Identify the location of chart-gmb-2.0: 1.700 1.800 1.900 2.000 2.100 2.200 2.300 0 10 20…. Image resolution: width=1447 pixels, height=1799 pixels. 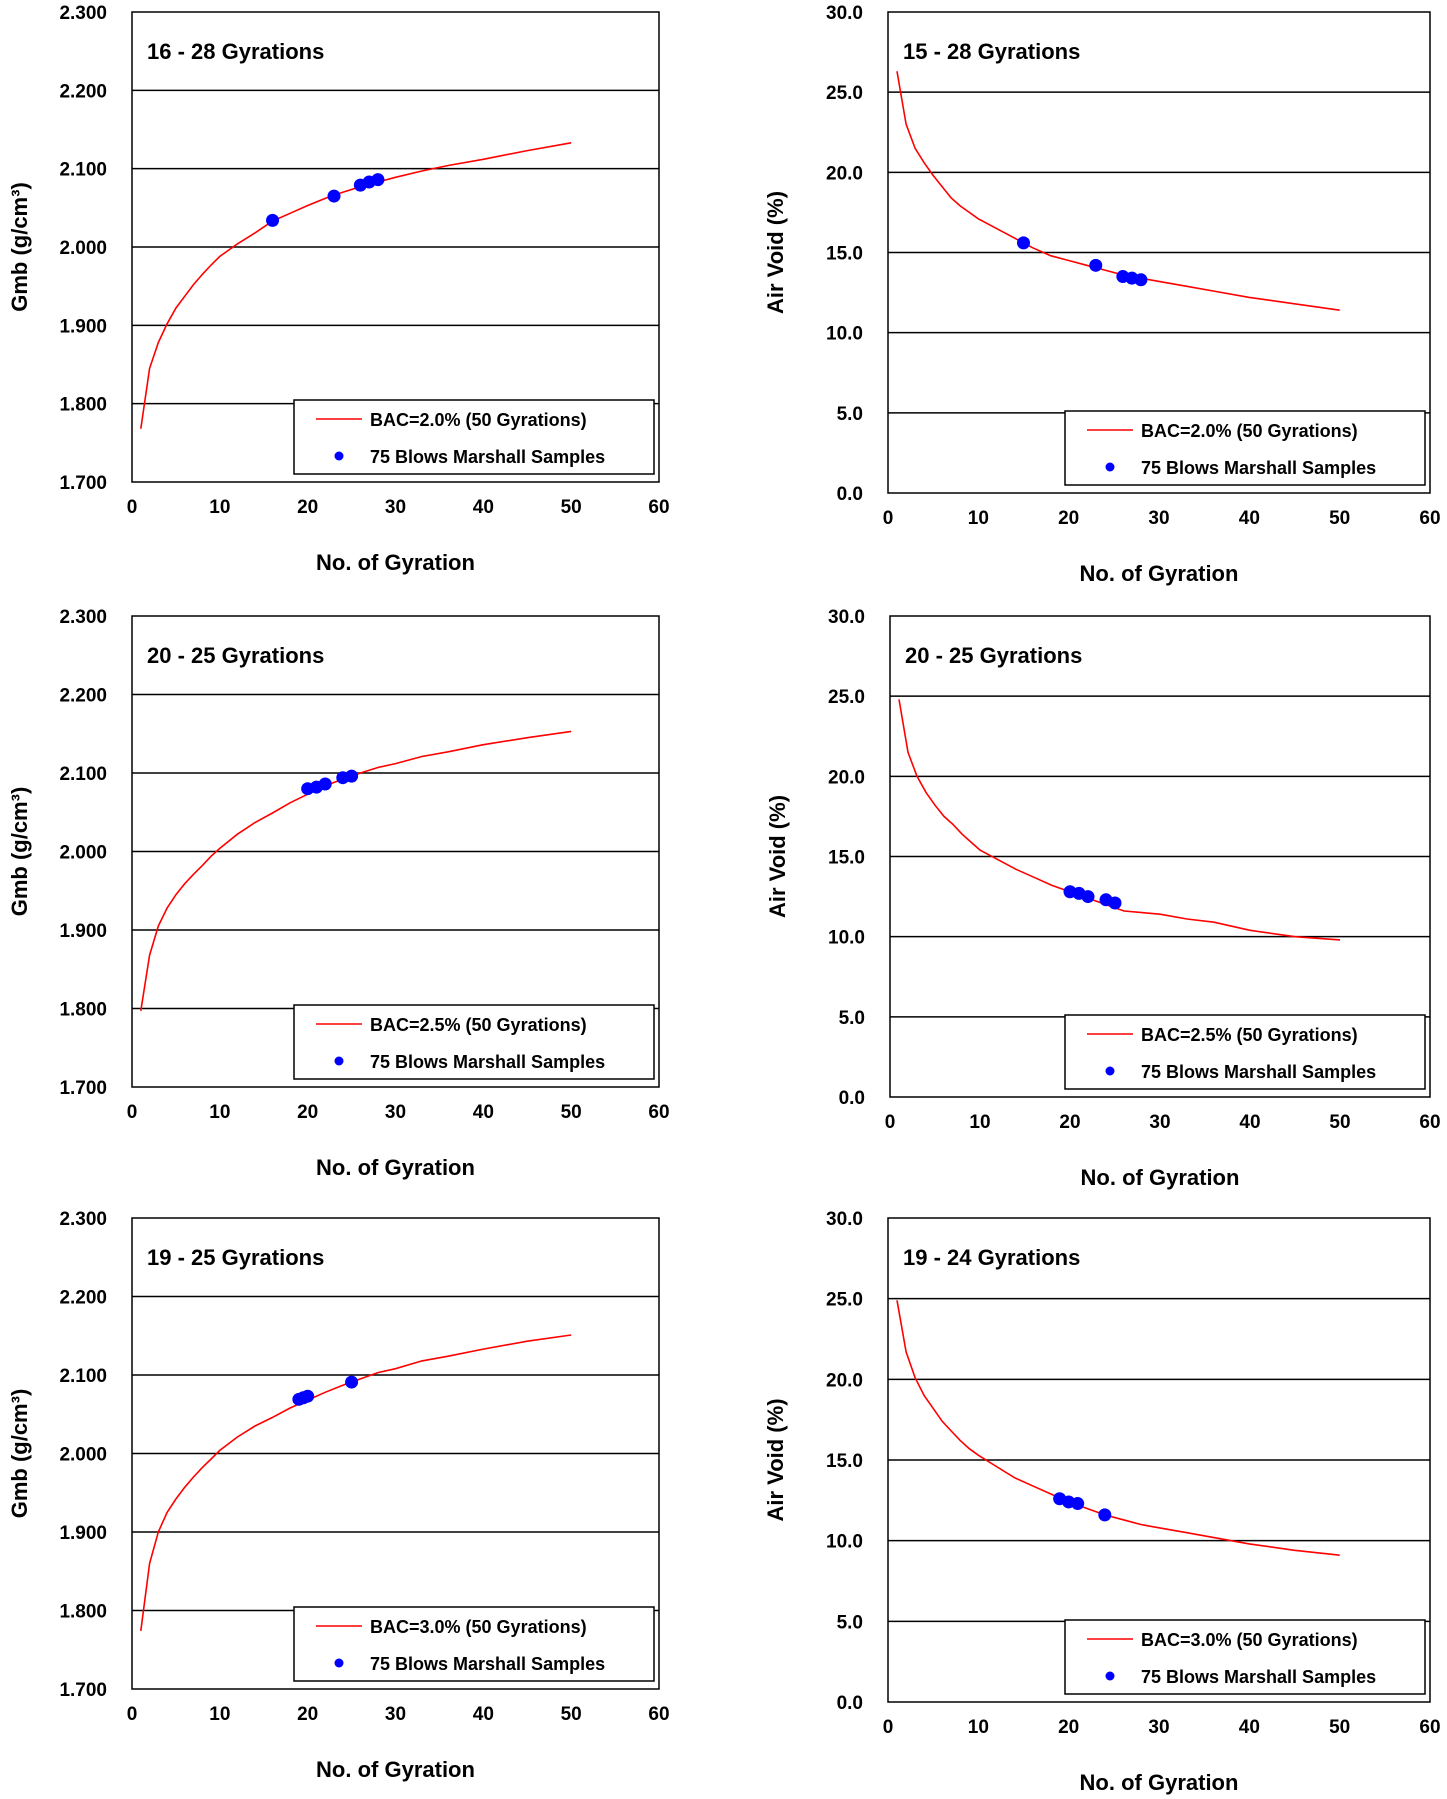
(338, 289).